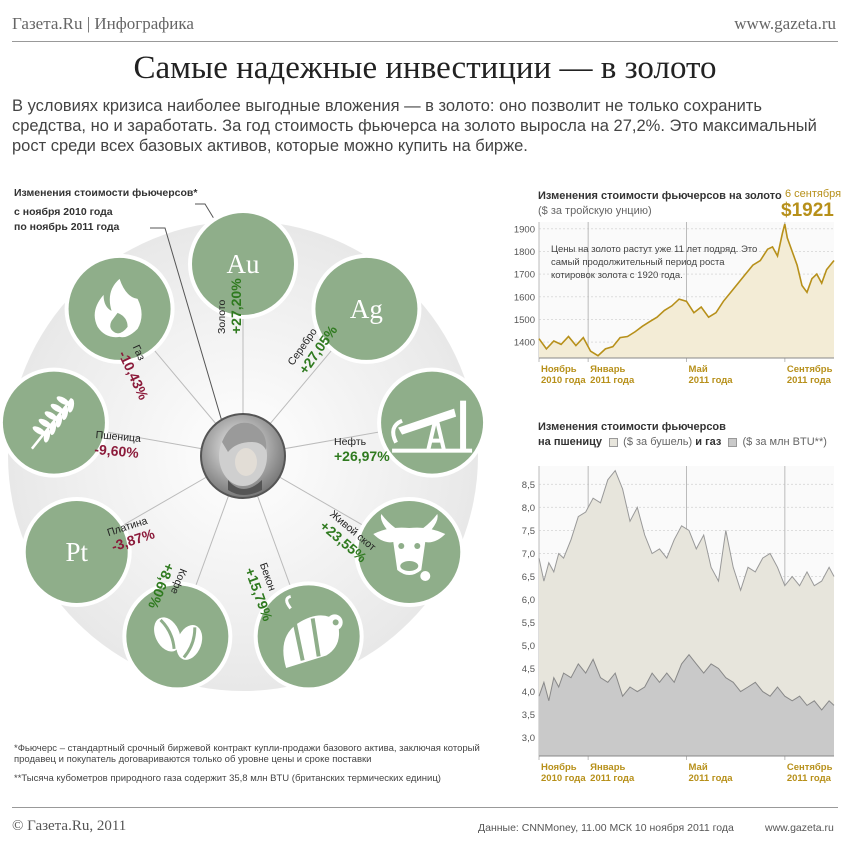  What do you see at coordinates (528, 623) in the screenshot?
I see `y-tick-label: 5,5` at bounding box center [528, 623].